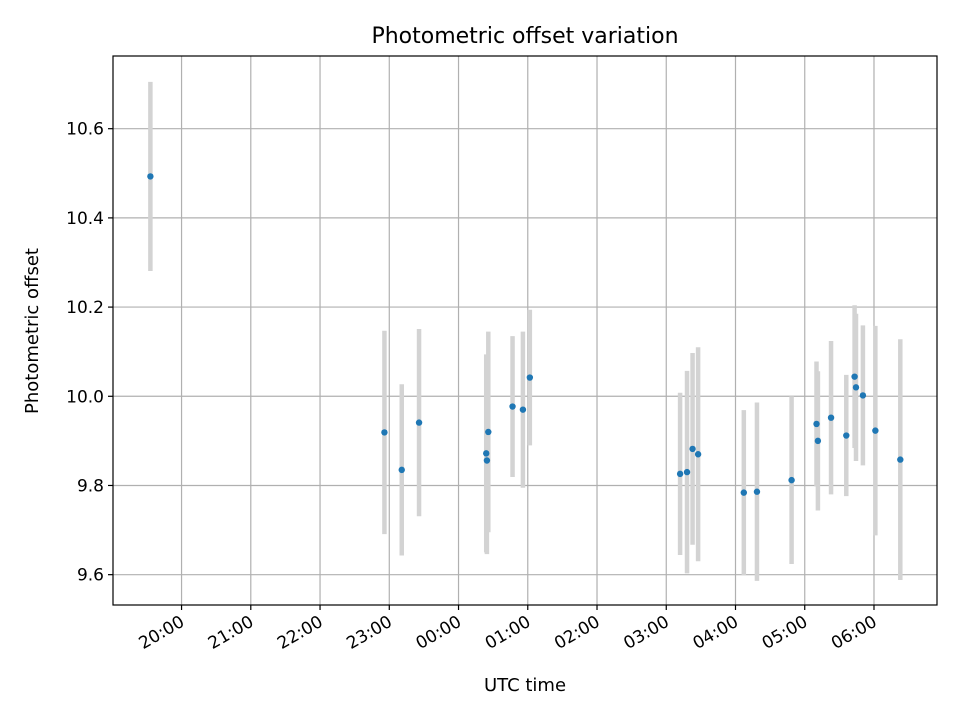  I want to click on y-tick-label: 10.0, so click(85, 397).